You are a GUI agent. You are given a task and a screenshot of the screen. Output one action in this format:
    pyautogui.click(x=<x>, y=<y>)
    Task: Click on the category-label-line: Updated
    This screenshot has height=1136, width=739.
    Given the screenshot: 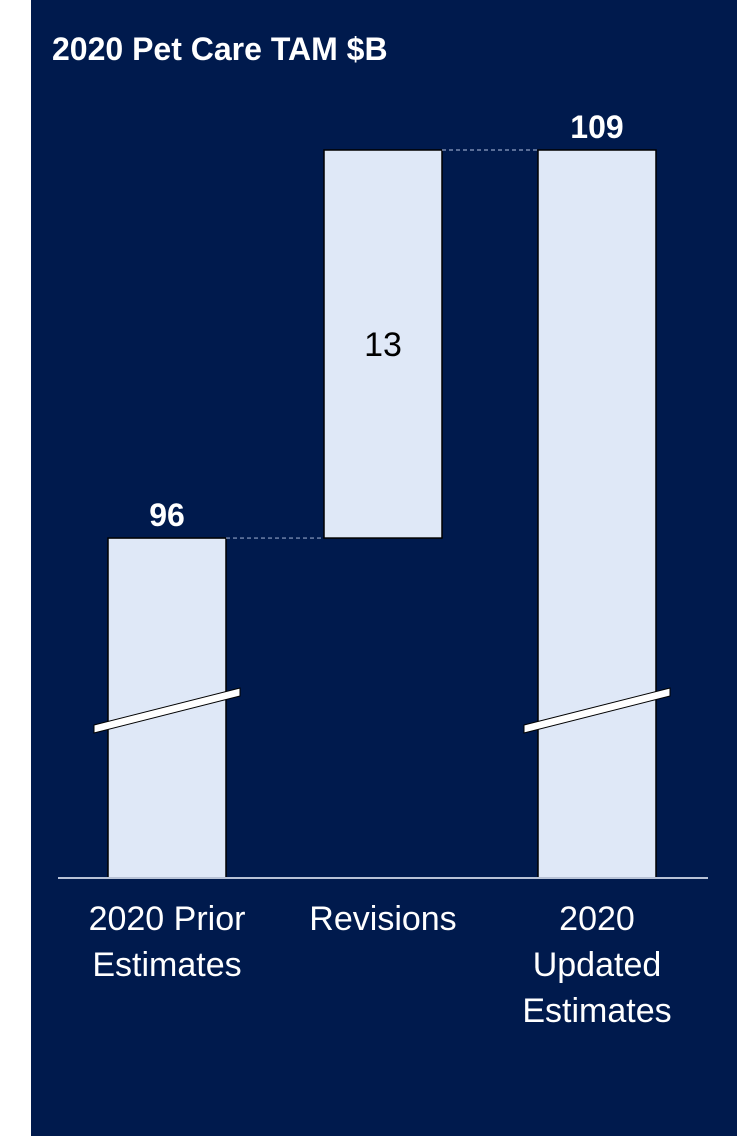 What is the action you would take?
    pyautogui.click(x=597, y=965)
    